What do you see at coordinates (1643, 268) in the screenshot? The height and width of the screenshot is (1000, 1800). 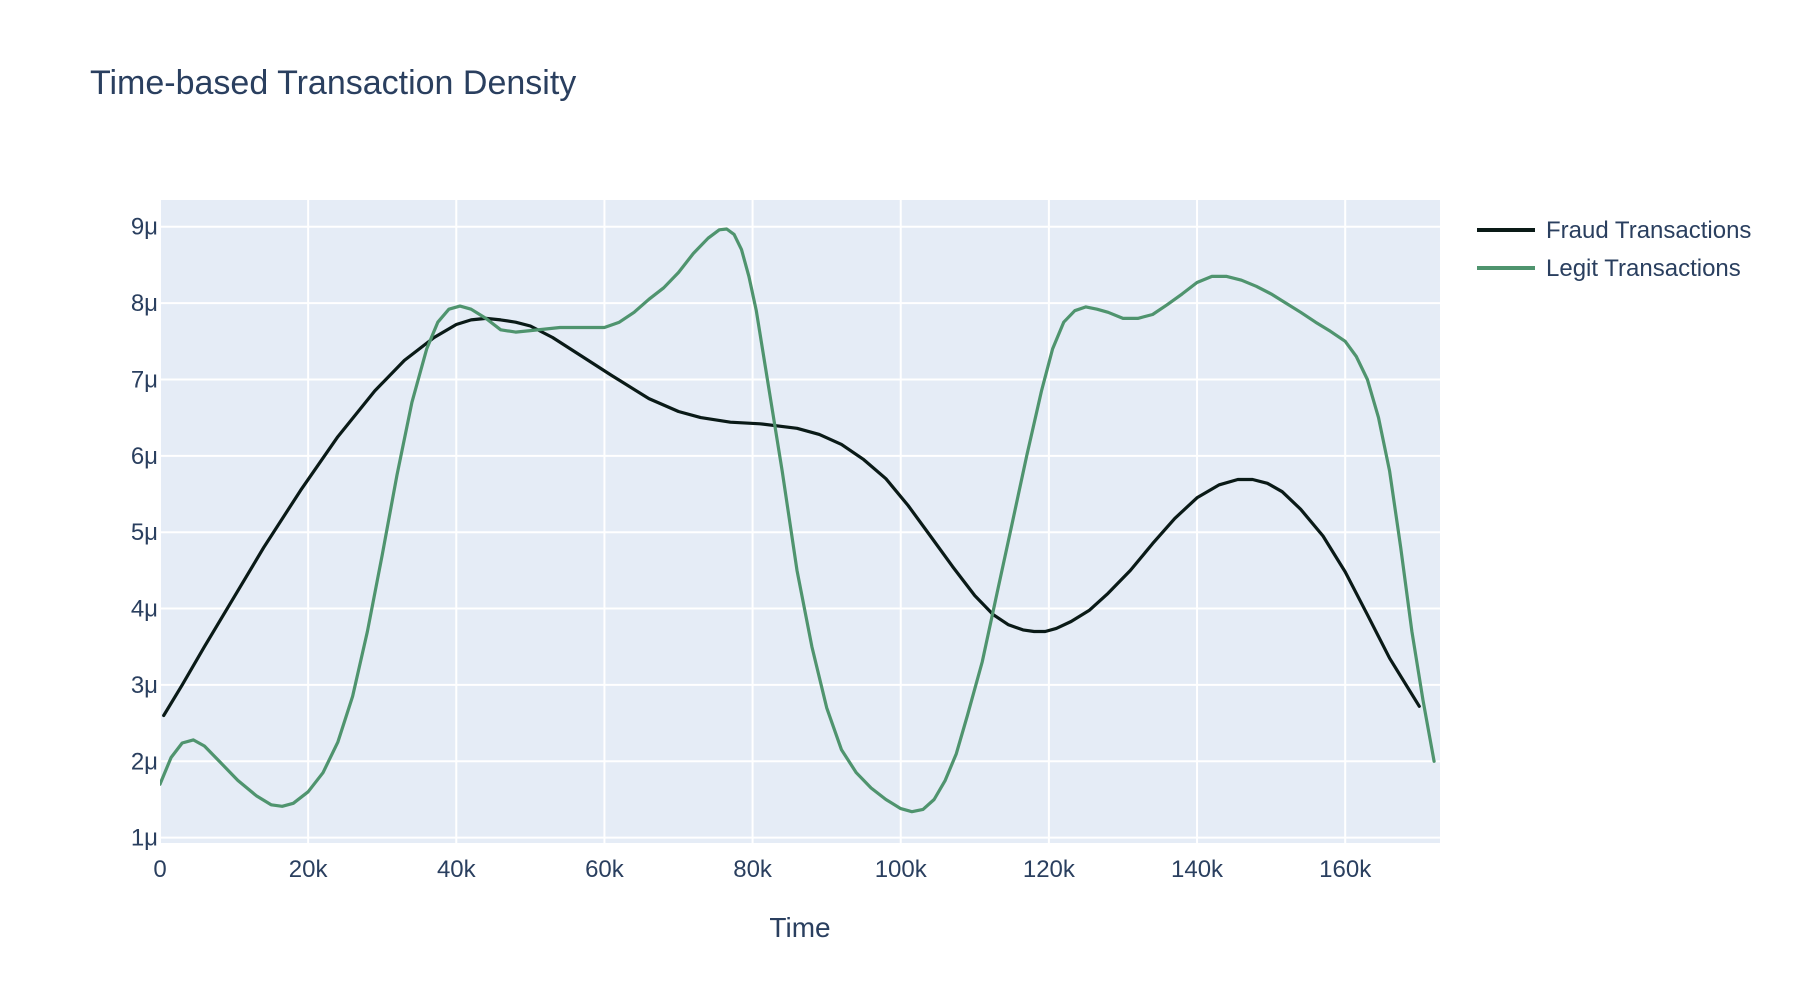 I see `legend-label: Legit Transactions` at bounding box center [1643, 268].